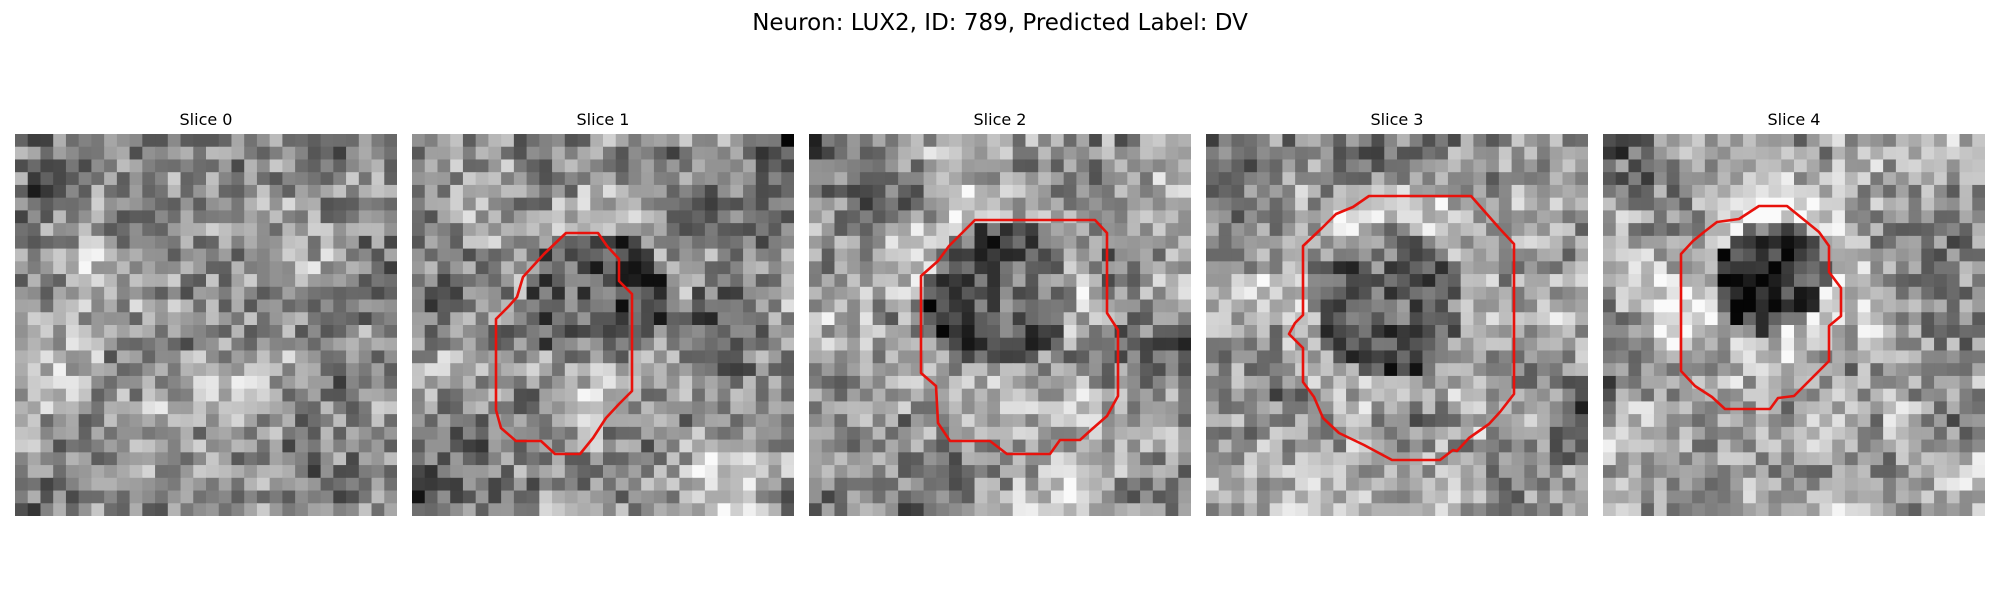  I want to click on slice-3-title: Slice 3, so click(1397, 119).